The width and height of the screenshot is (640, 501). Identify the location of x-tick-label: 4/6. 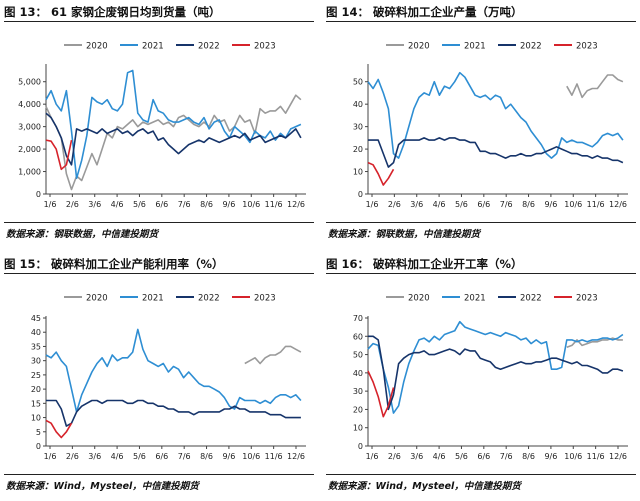
(439, 204).